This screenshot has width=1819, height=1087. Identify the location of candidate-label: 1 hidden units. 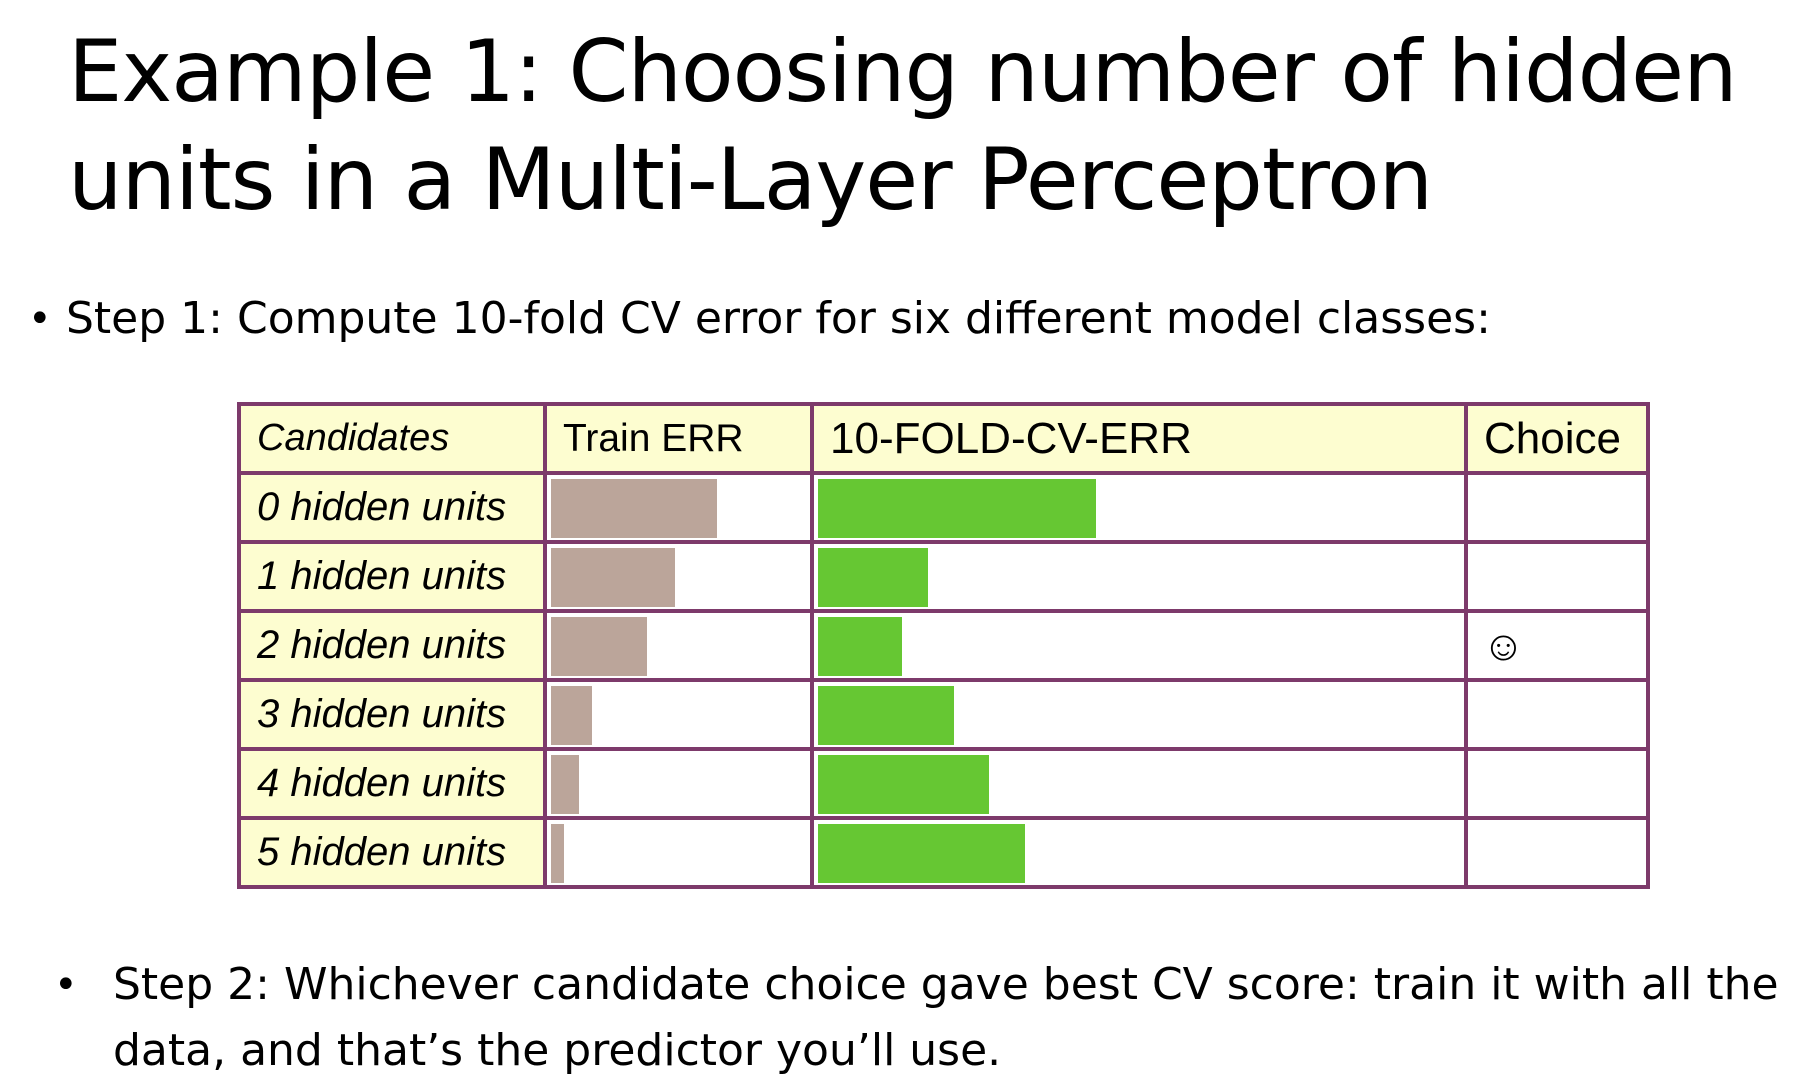
(392, 576).